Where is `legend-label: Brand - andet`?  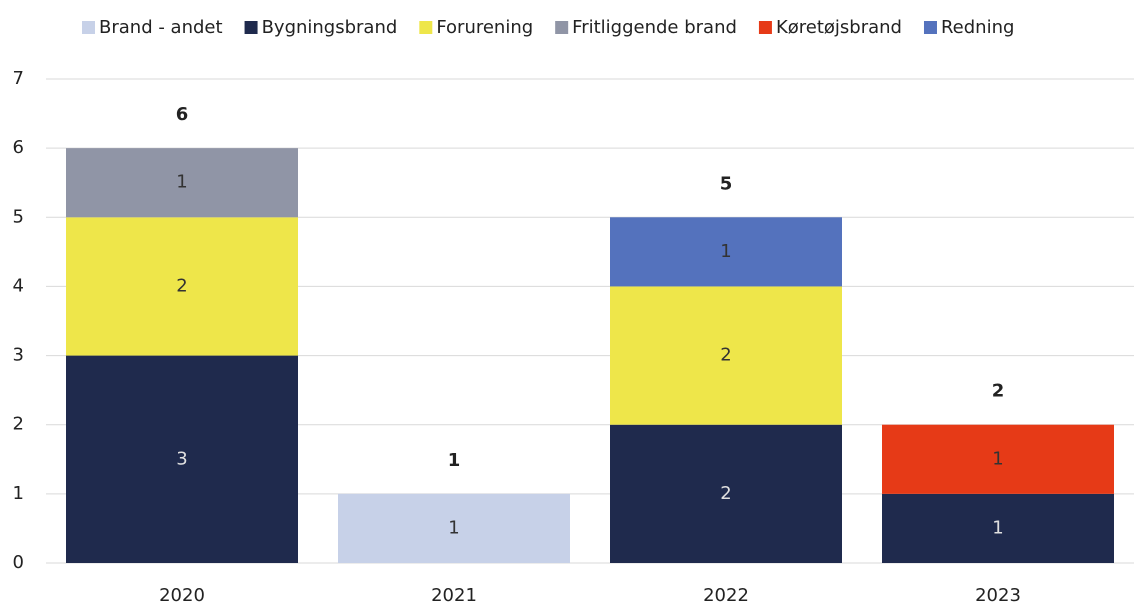
legend-label: Brand - andet is located at coordinates (161, 27).